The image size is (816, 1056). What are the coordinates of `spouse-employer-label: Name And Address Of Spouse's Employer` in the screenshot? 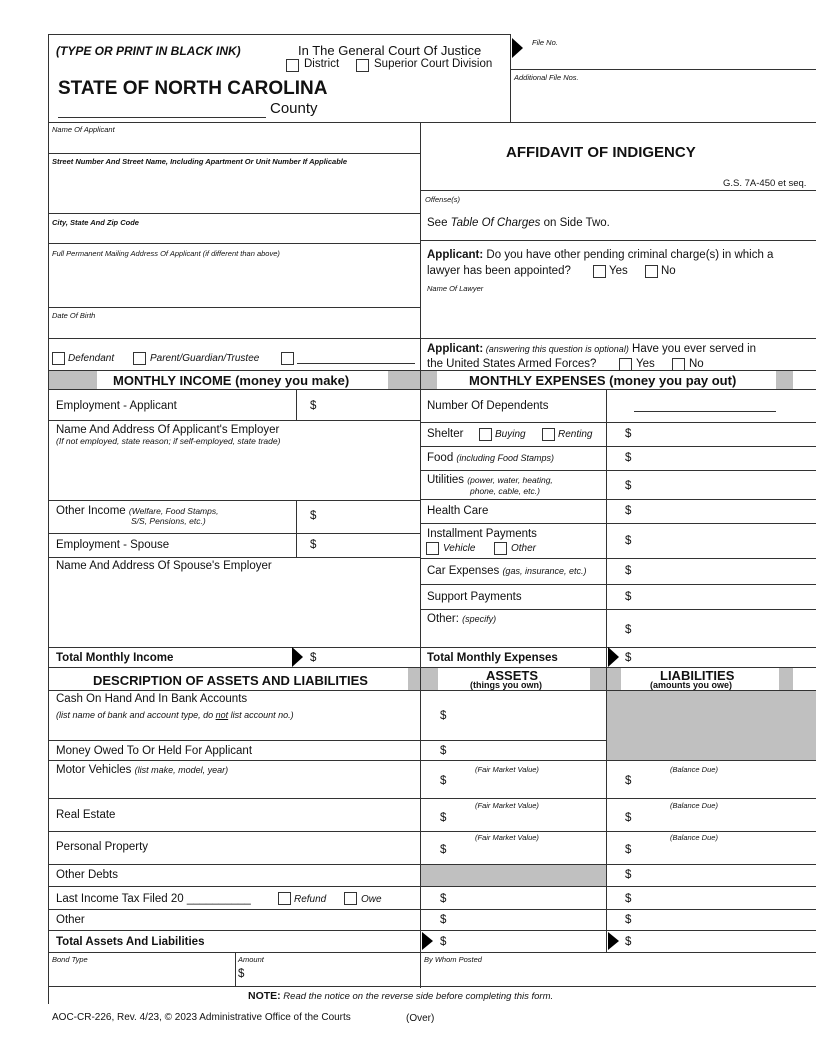 It's located at (164, 566).